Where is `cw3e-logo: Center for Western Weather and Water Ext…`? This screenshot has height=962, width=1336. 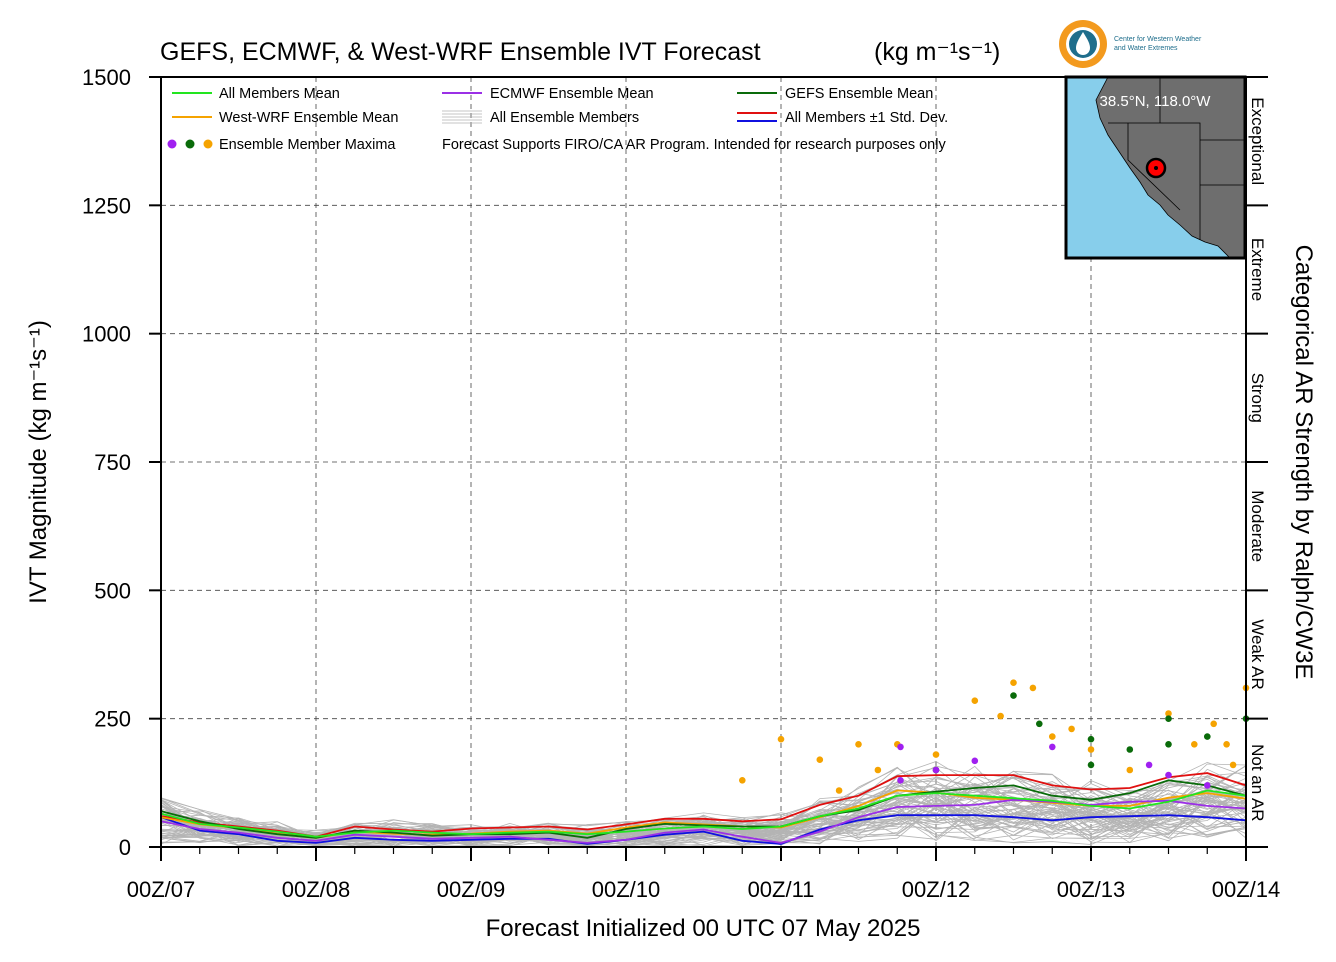
cw3e-logo: Center for Western Weather and Water Ext… is located at coordinates (1130, 44).